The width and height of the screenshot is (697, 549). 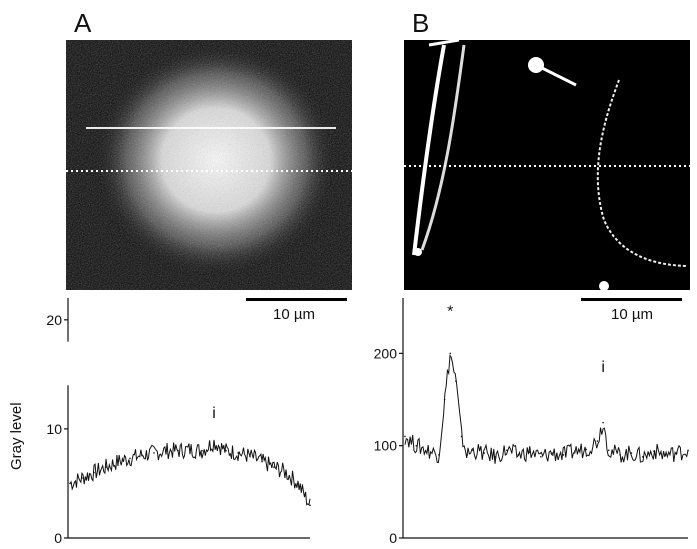 I want to click on y-tick-label: 100, so click(x=386, y=446).